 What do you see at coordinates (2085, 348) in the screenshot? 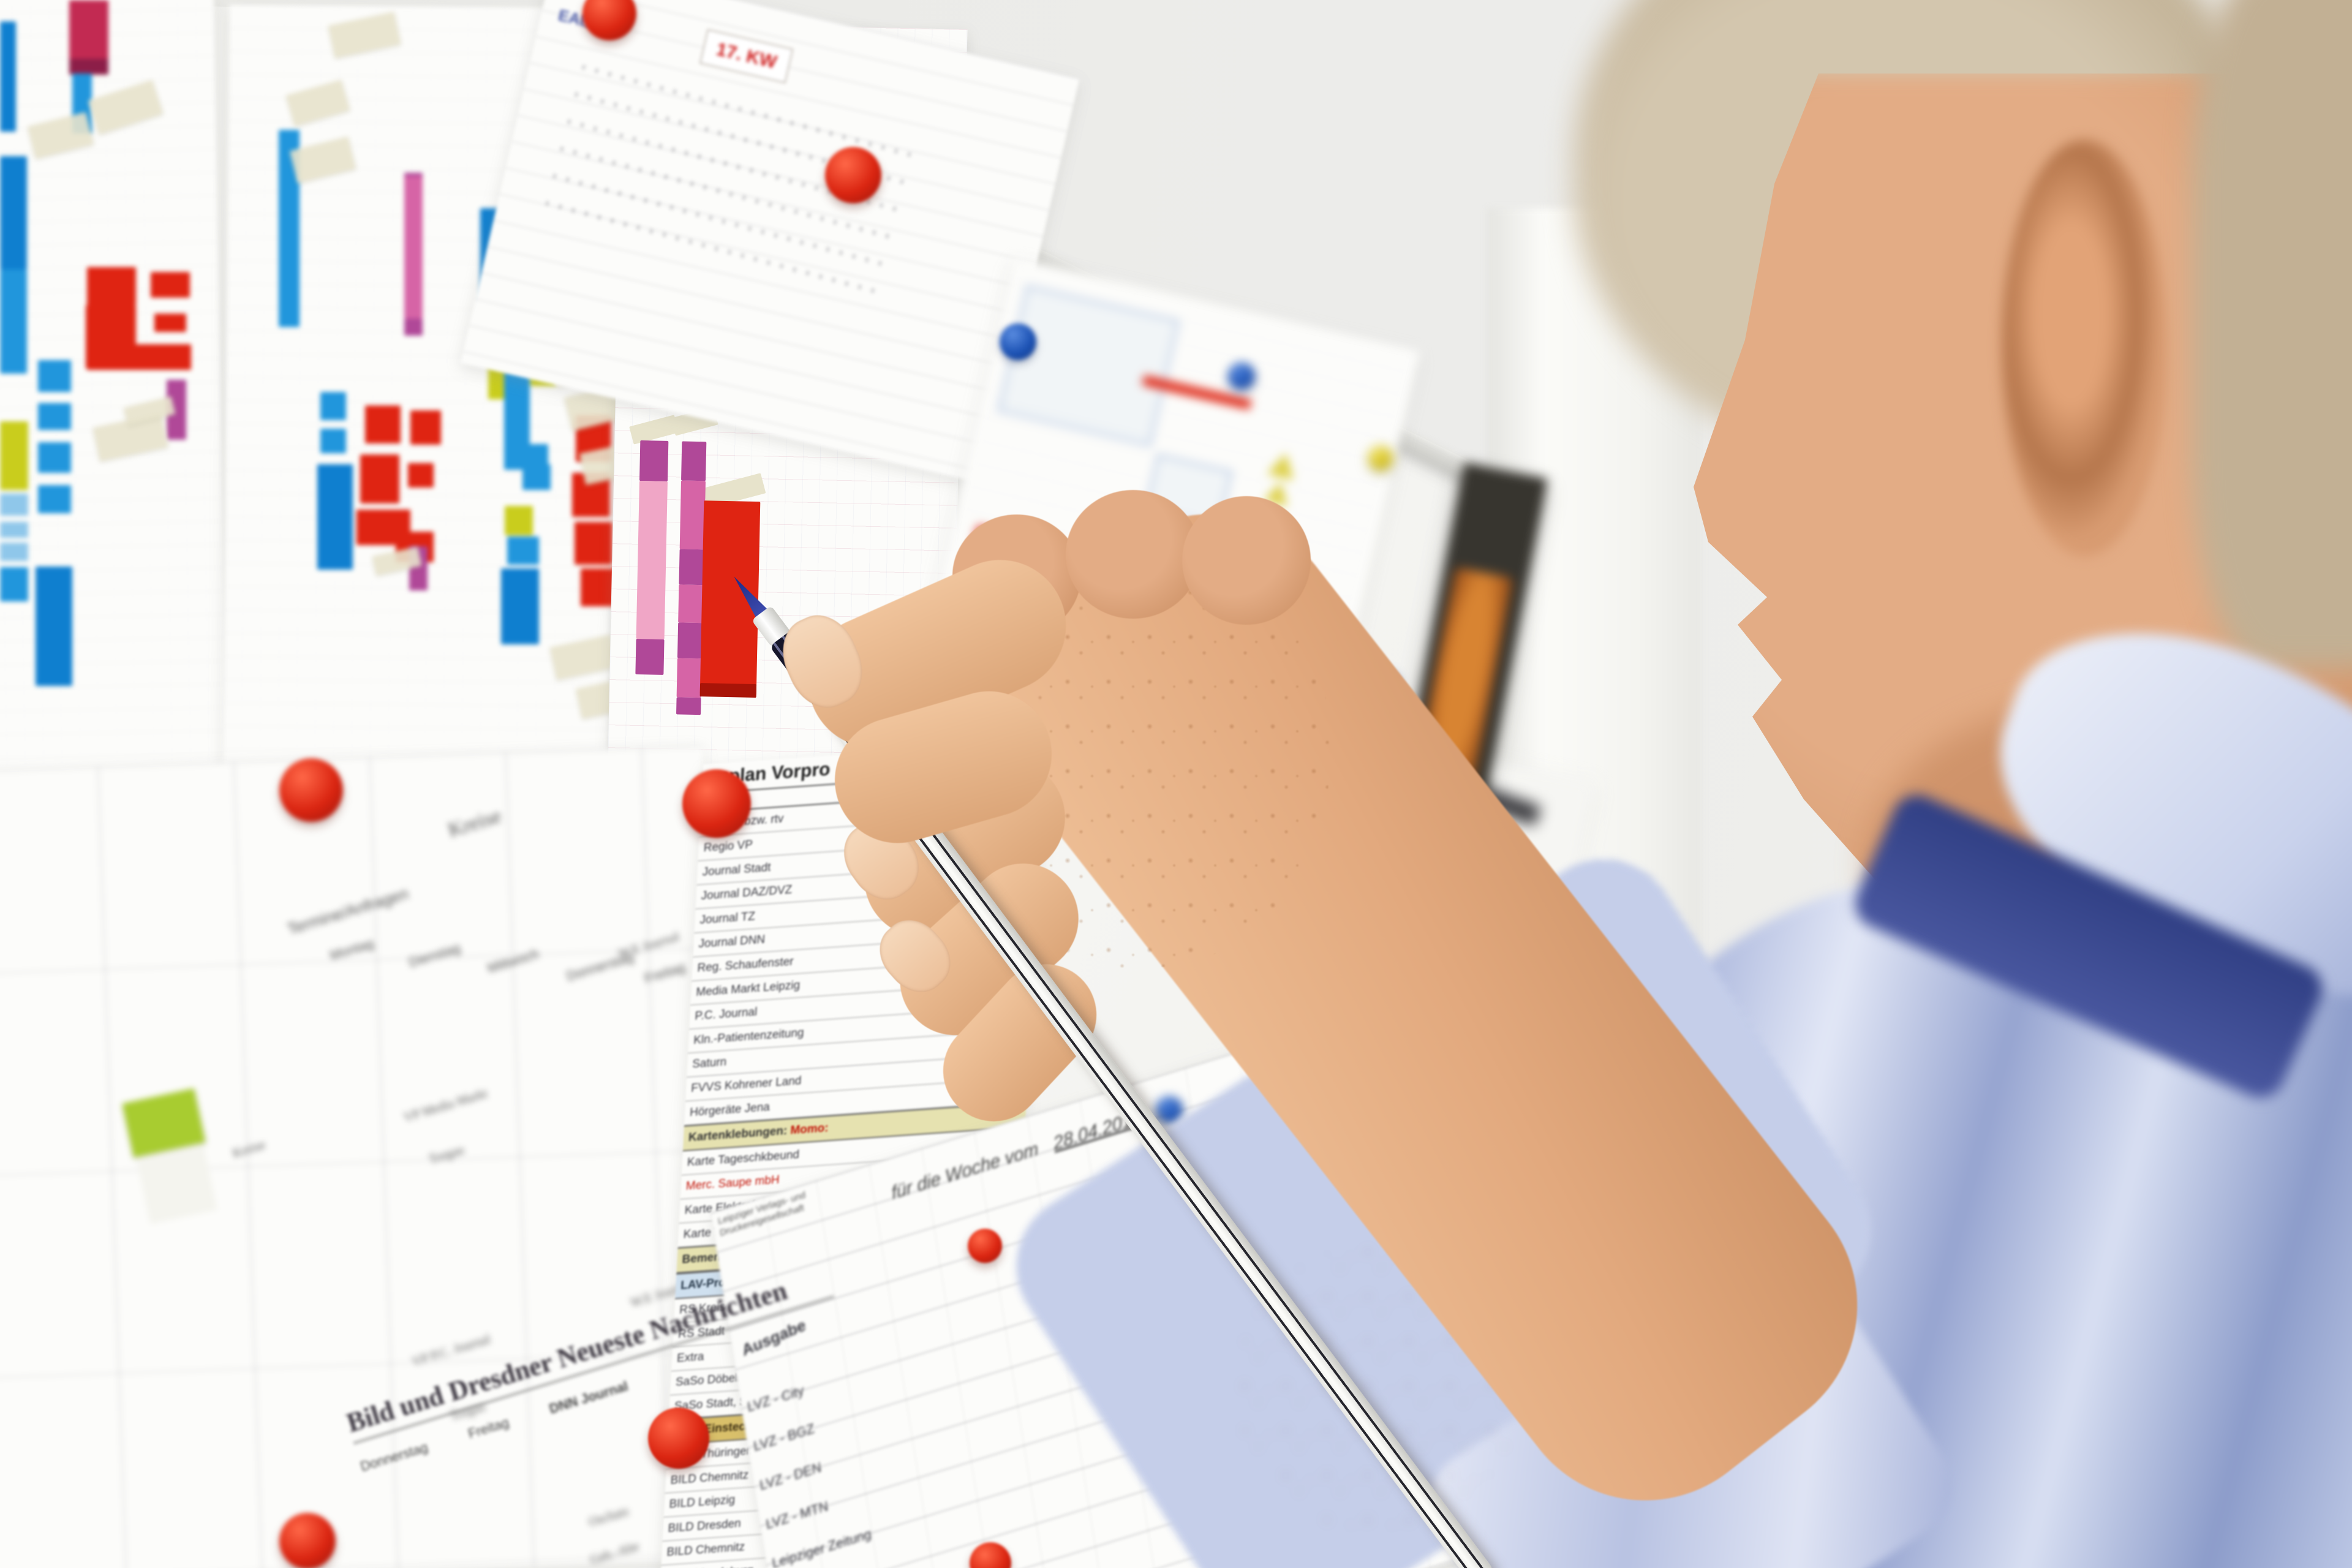
I see `man-ear` at bounding box center [2085, 348].